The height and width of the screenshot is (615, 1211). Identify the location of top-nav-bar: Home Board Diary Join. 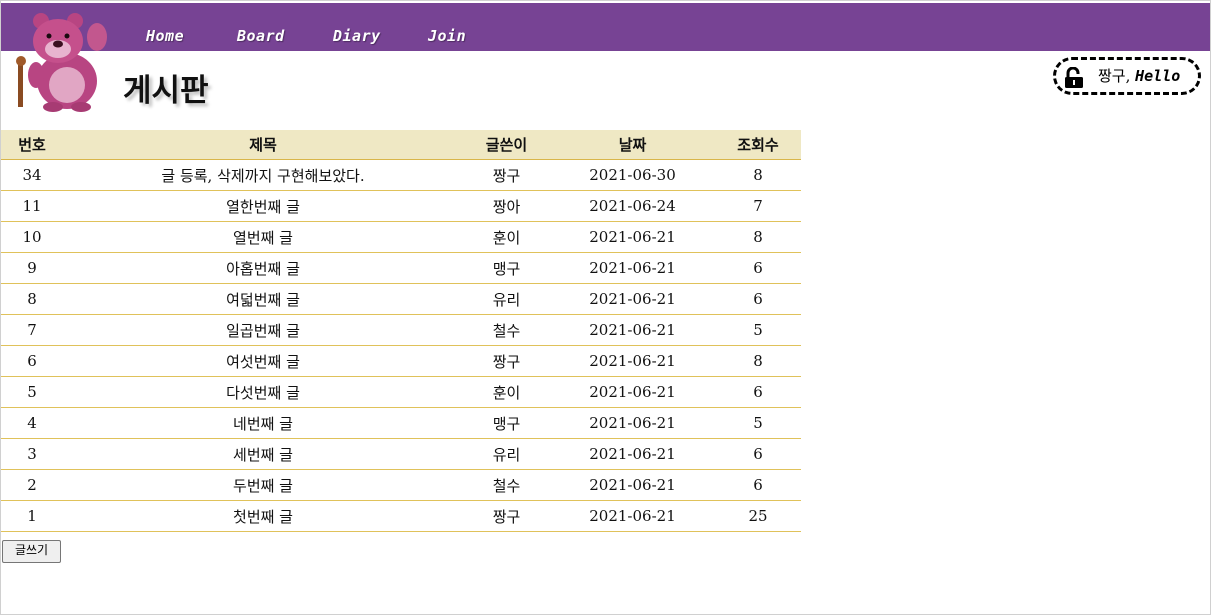
(605, 27).